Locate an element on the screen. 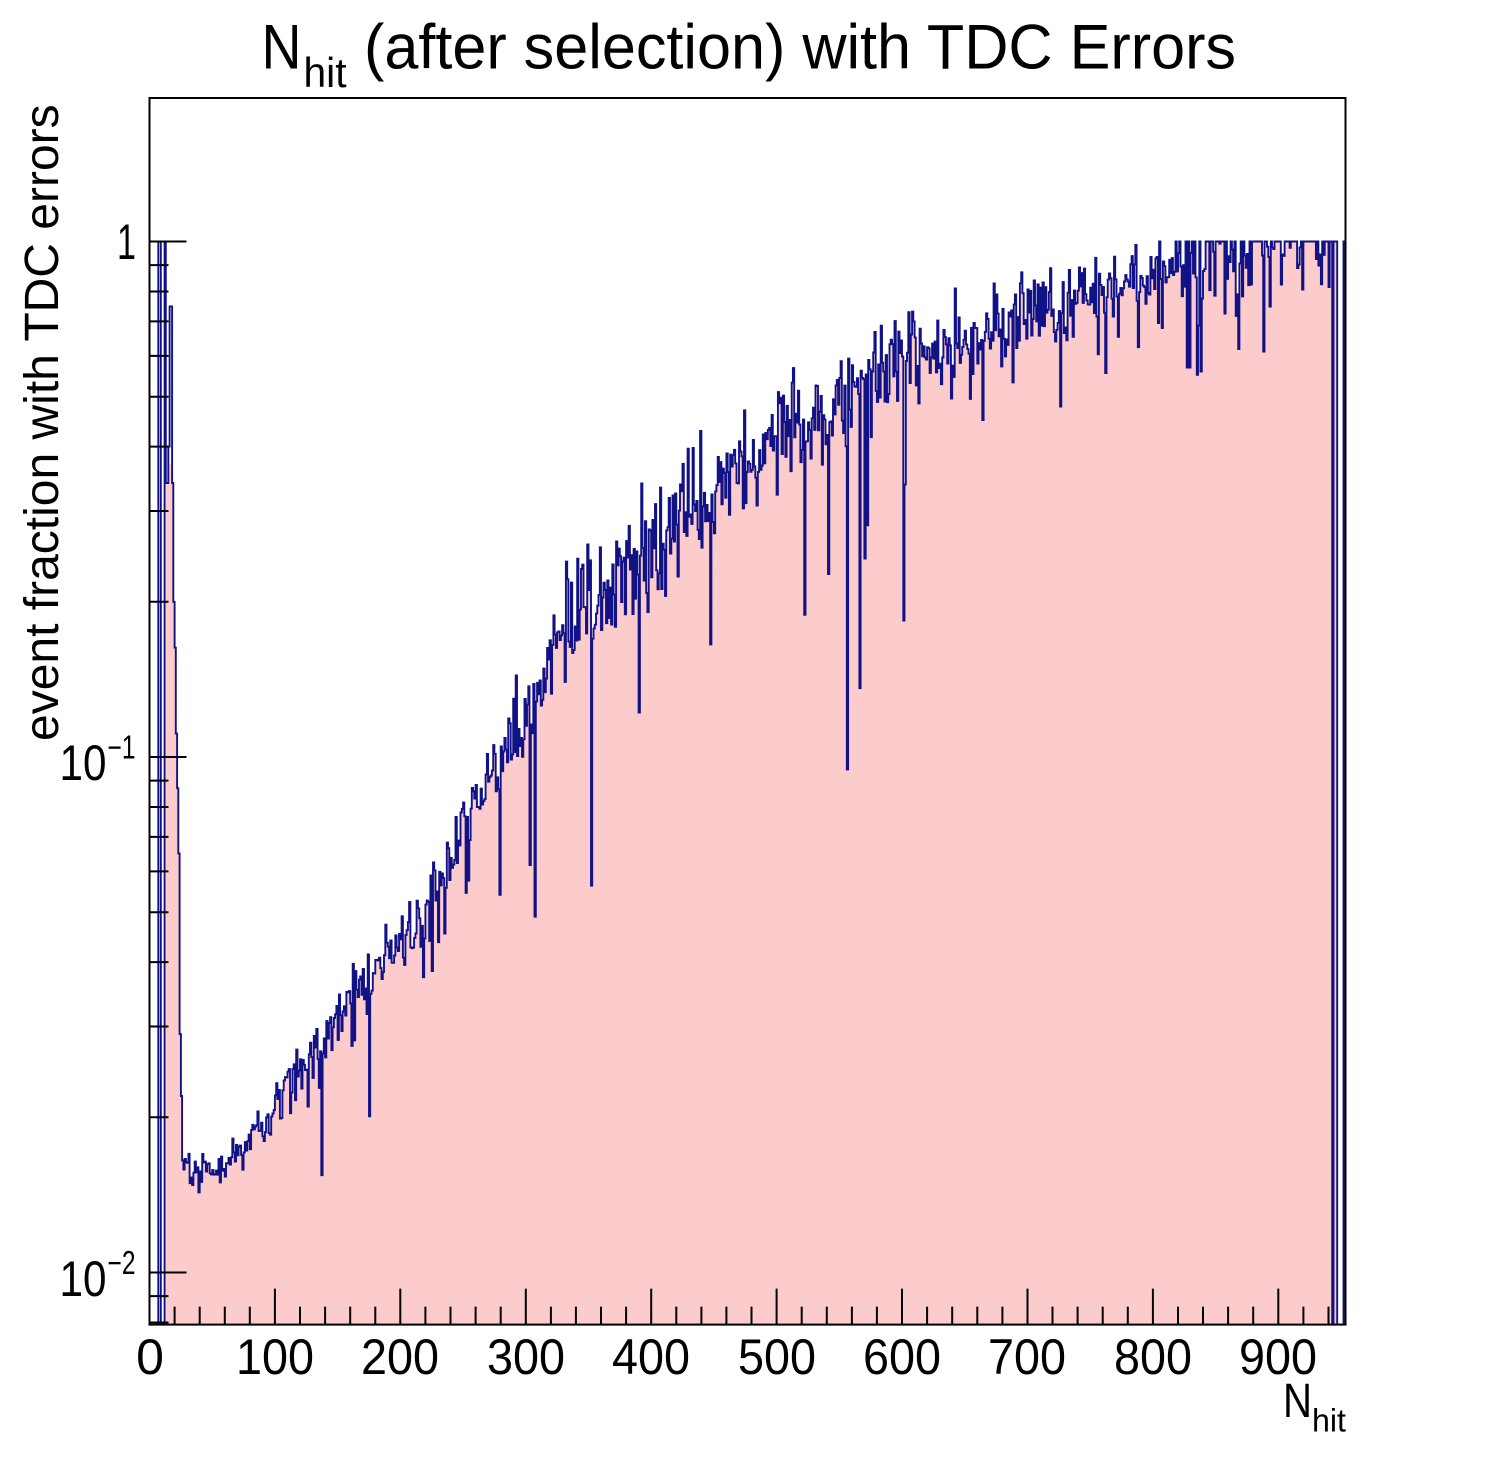  svg-text: 200 is located at coordinates (400, 1357).